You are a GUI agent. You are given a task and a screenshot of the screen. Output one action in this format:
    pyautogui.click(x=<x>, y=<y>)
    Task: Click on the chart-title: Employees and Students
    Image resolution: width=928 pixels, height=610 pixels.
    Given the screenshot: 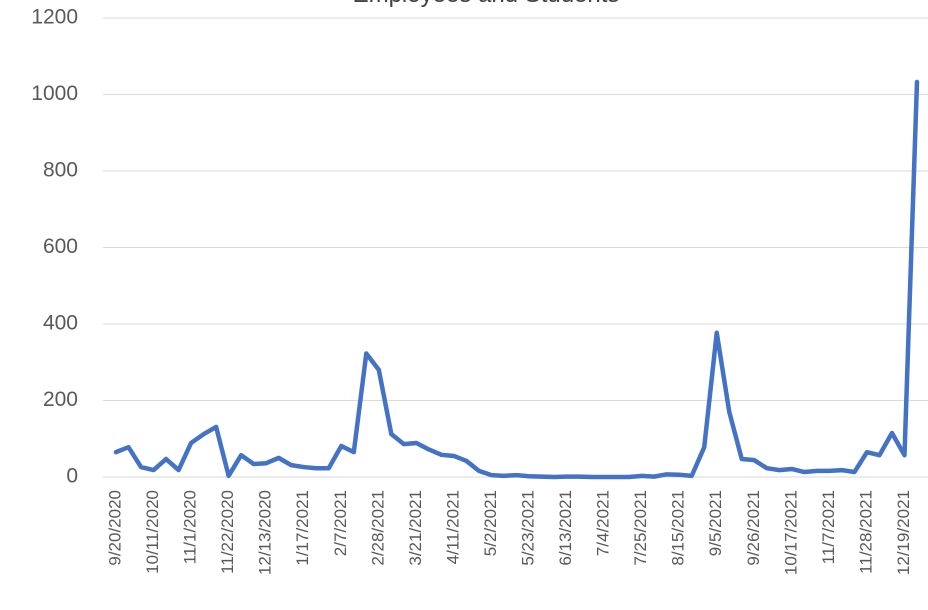 What is the action you would take?
    pyautogui.click(x=486, y=4)
    